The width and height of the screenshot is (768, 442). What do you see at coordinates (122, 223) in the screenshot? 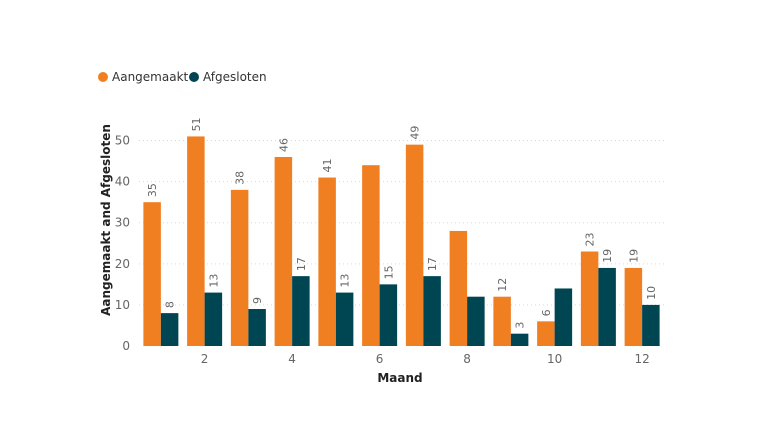
I see `y-tick-label: 30` at bounding box center [122, 223].